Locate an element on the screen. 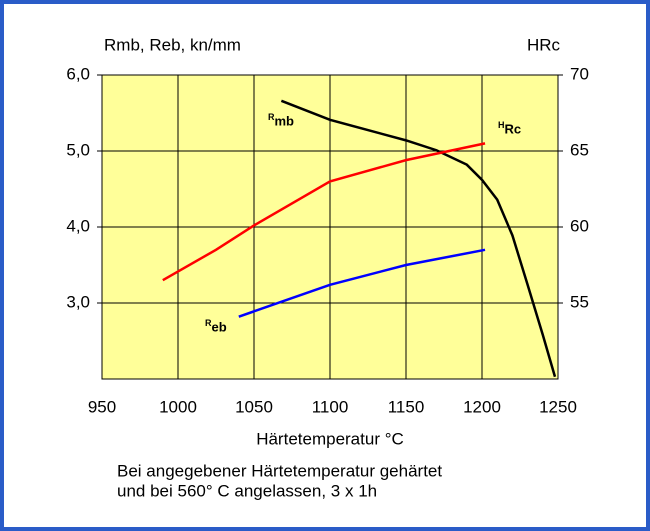 This screenshot has height=531, width=650. y2-tick-label: 70 is located at coordinates (579, 73).